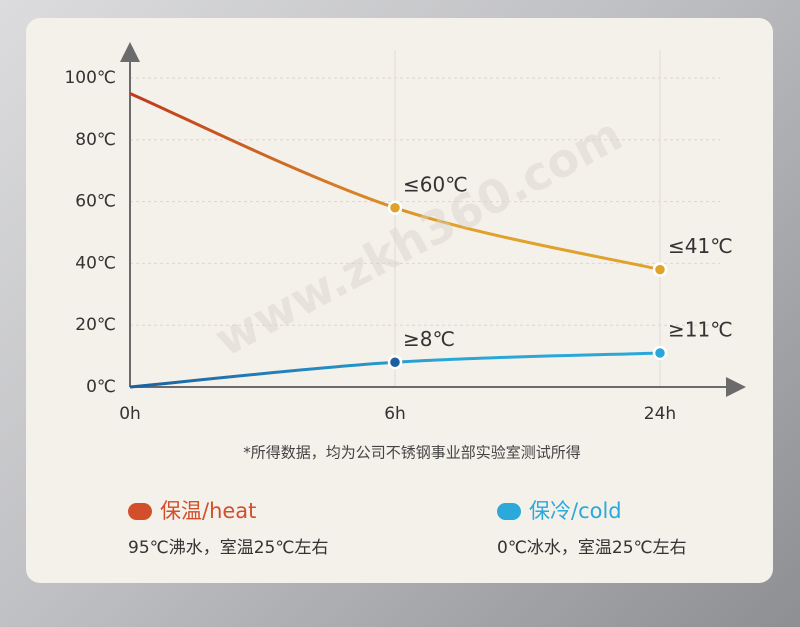 The image size is (800, 627). Describe the element at coordinates (95, 202) in the screenshot. I see `y-tick-label: 60℃` at that location.